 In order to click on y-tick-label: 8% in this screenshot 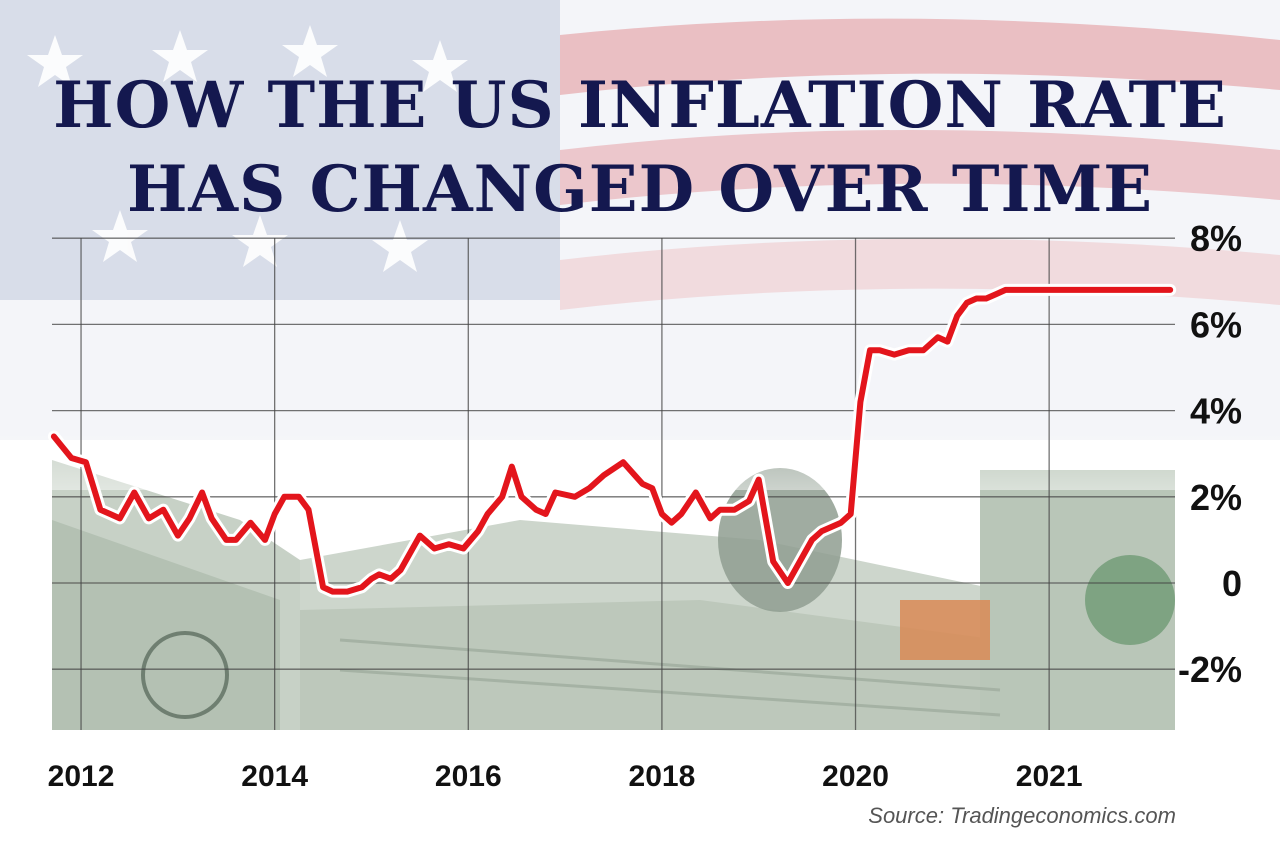, I will do `click(1216, 238)`.